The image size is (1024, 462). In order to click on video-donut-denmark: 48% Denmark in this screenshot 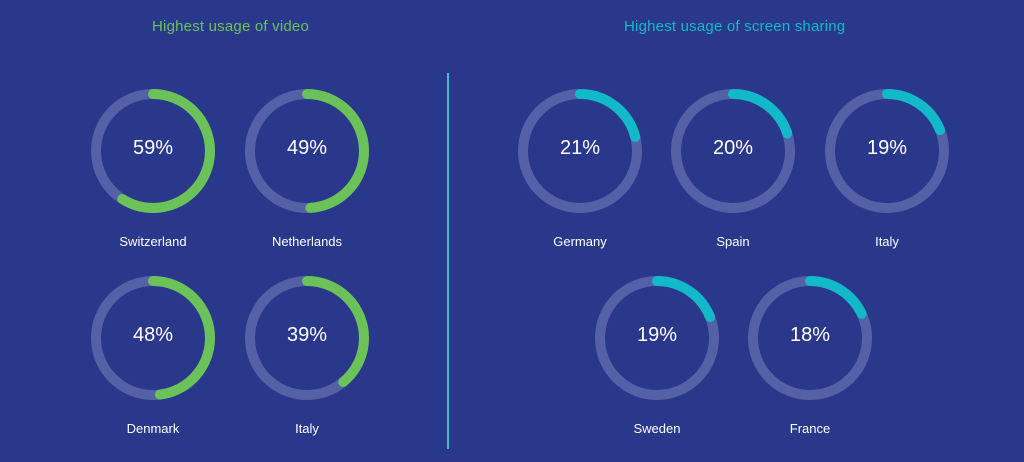, I will do `click(153, 359)`.